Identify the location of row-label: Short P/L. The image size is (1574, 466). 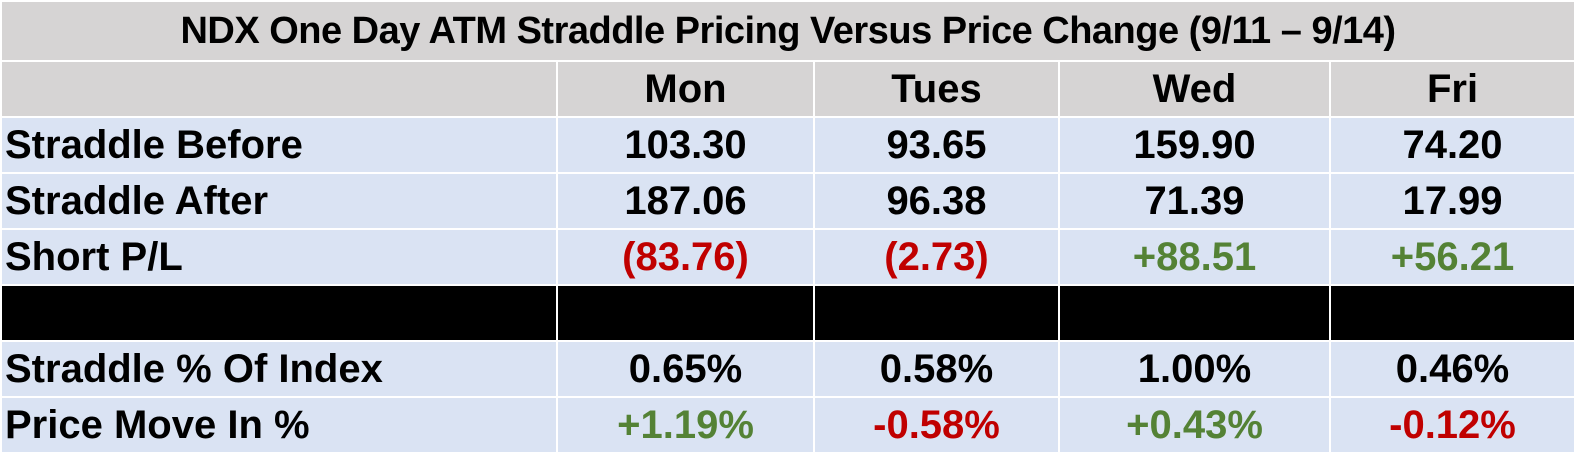
(279, 257).